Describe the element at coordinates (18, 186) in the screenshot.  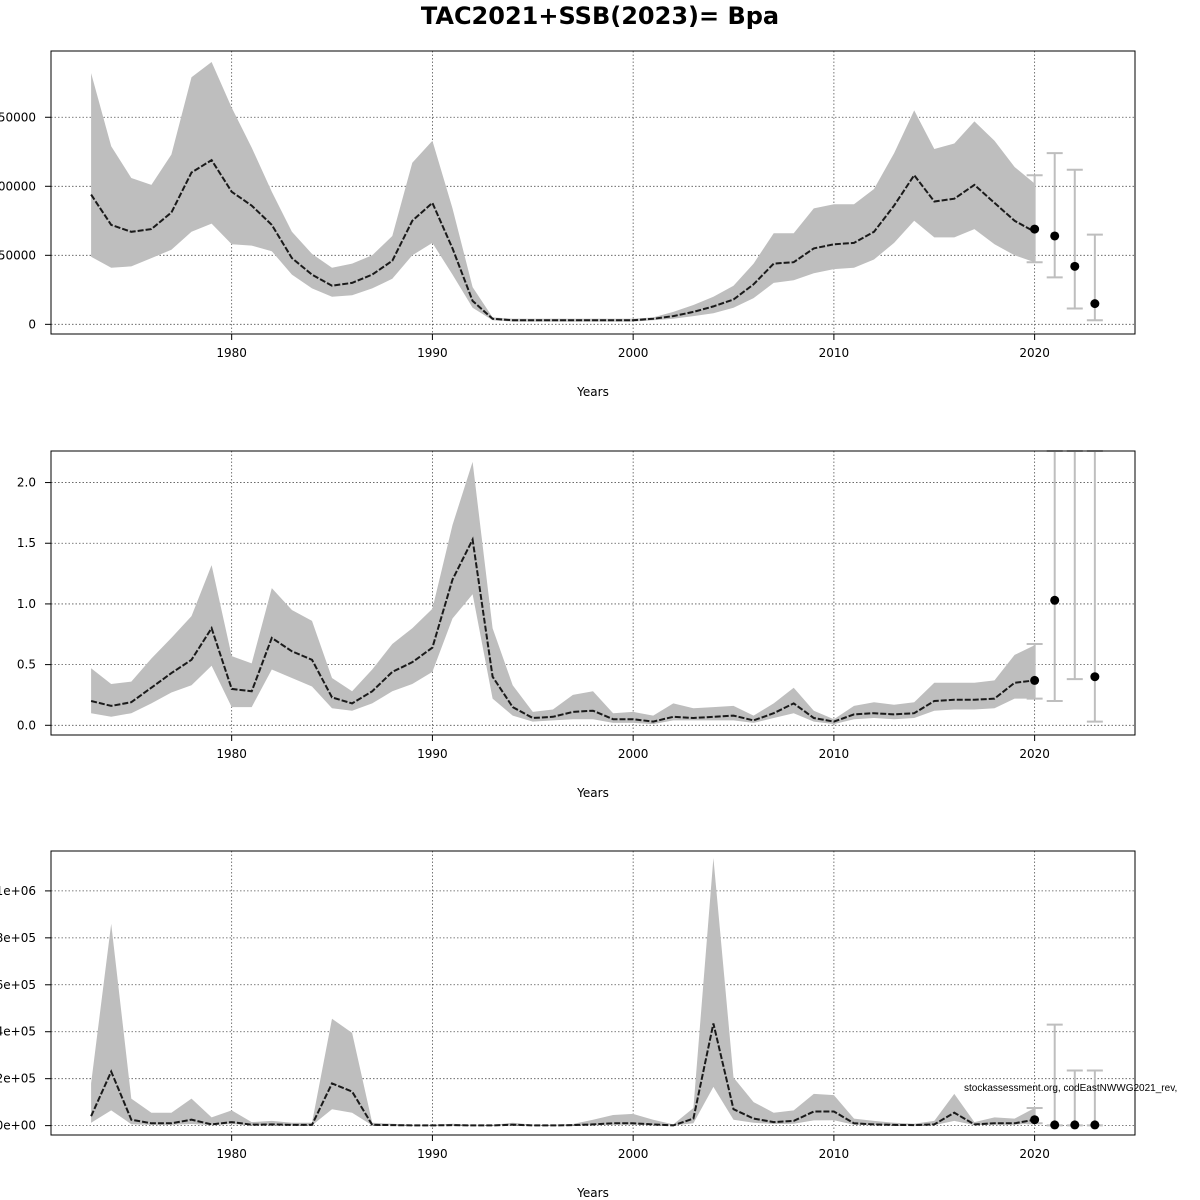
I see `y-tick-label: 100000` at that location.